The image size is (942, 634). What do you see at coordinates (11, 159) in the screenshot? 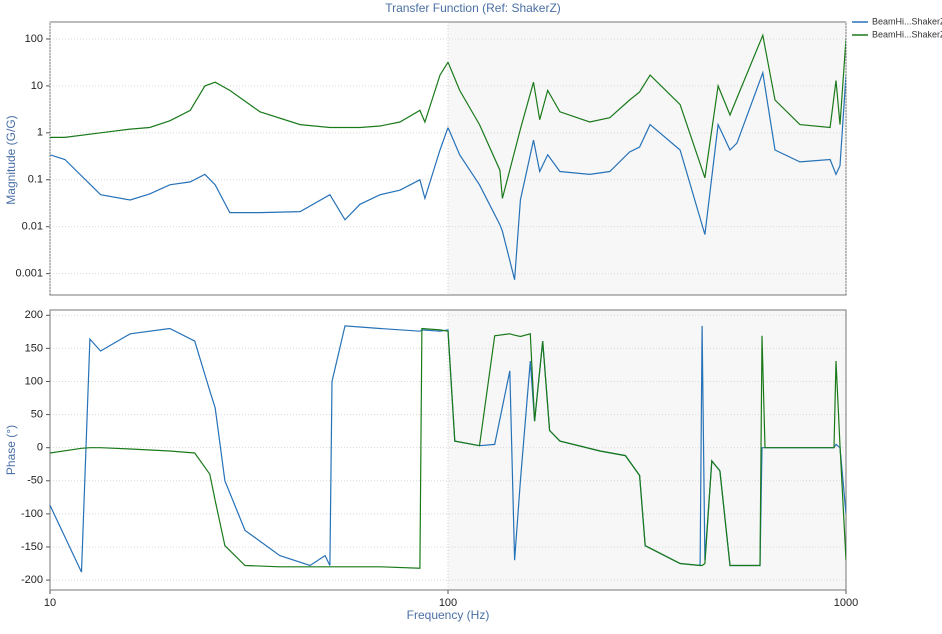
I see `y-axis-title: Magnitude (G/G)` at bounding box center [11, 159].